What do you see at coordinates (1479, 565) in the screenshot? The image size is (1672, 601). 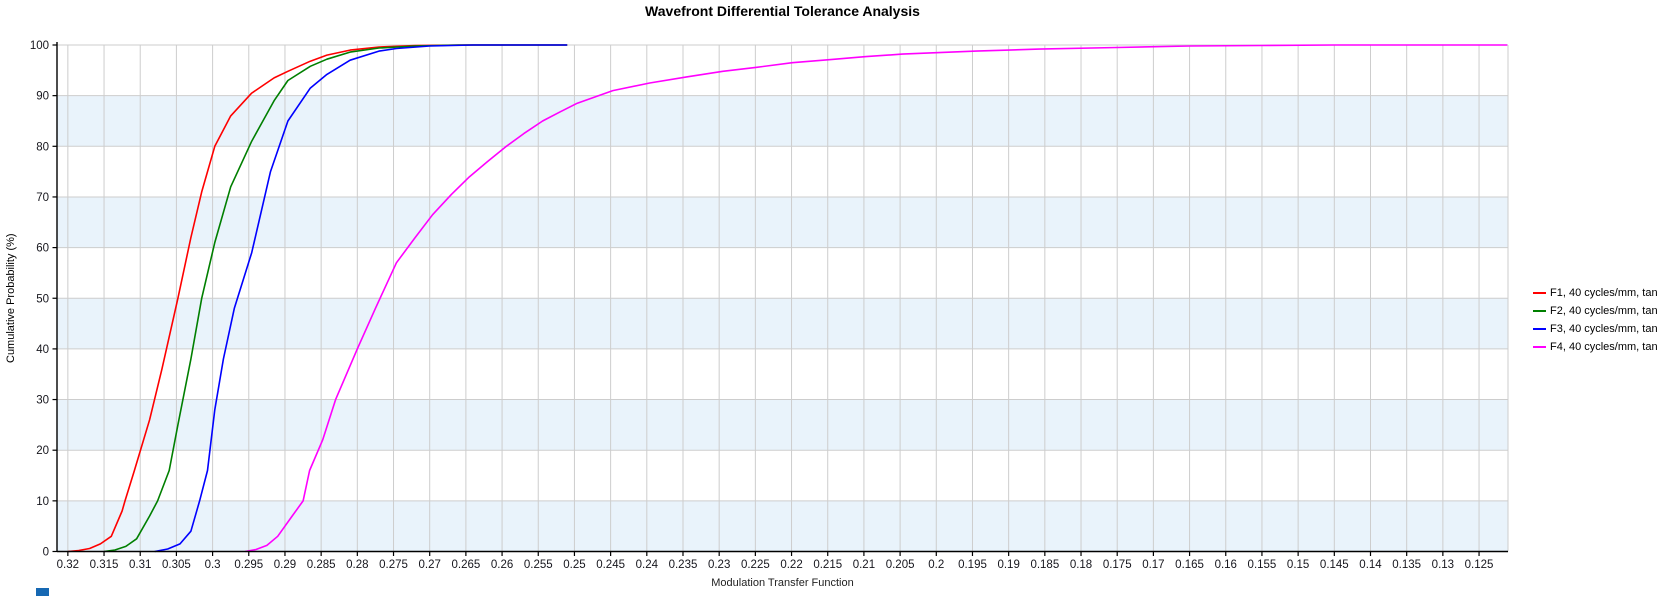 I see `x-tick-label: 0.125` at bounding box center [1479, 565].